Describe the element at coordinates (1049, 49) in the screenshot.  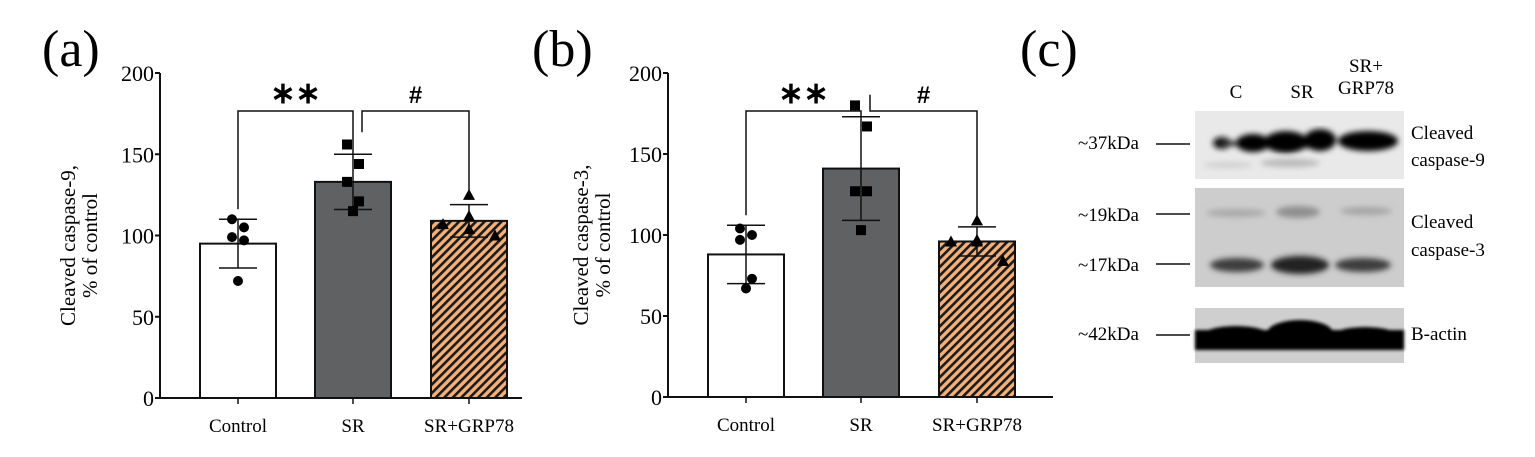
I see `panel-letter-c: (c)` at that location.